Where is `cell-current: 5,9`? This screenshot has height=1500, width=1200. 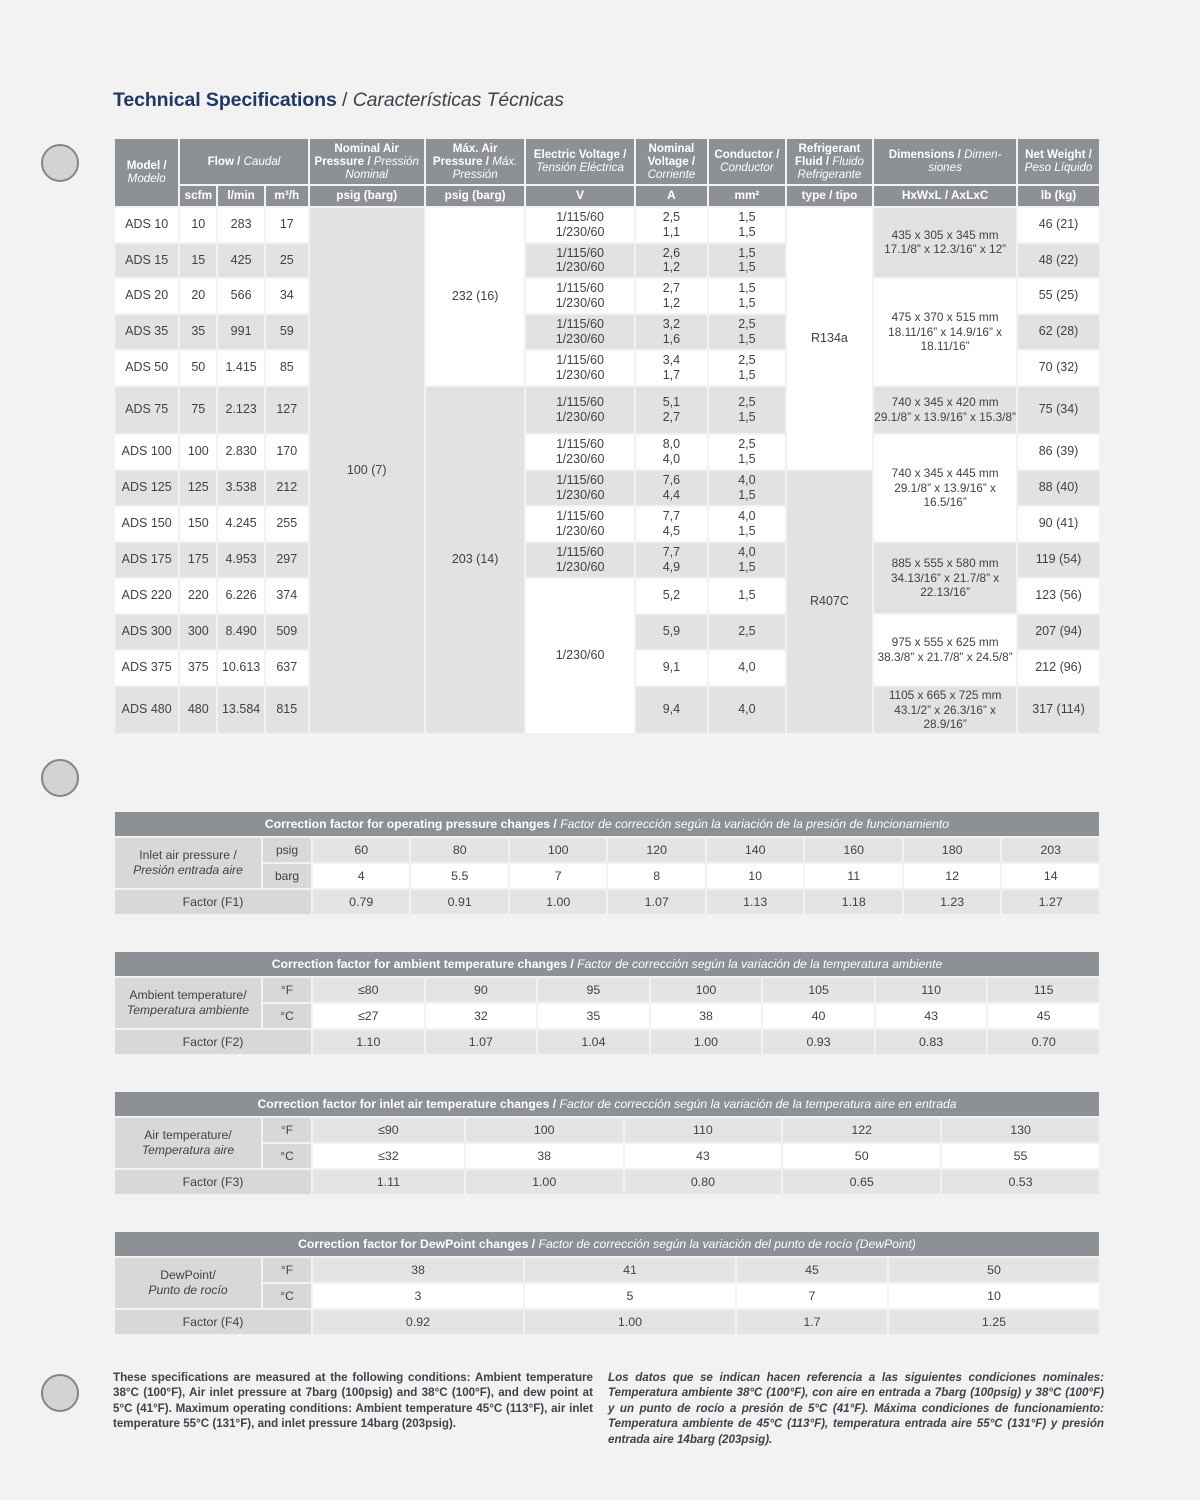
cell-current: 5,9 is located at coordinates (671, 631).